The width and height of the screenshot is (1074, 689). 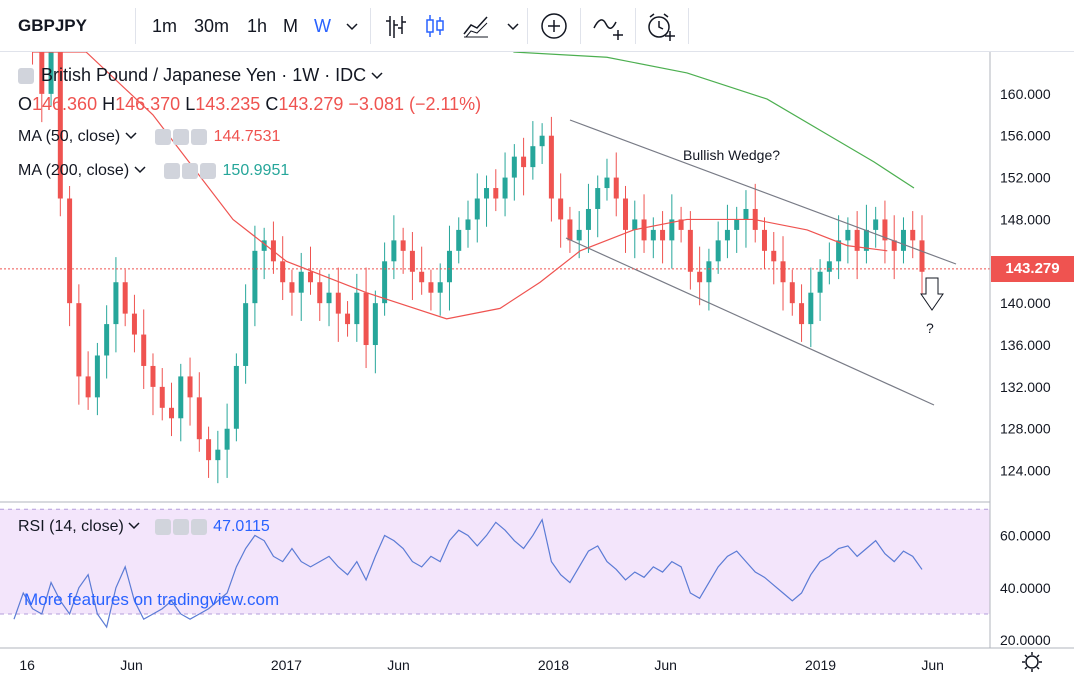 I want to click on data-window-icon, so click(x=26, y=76).